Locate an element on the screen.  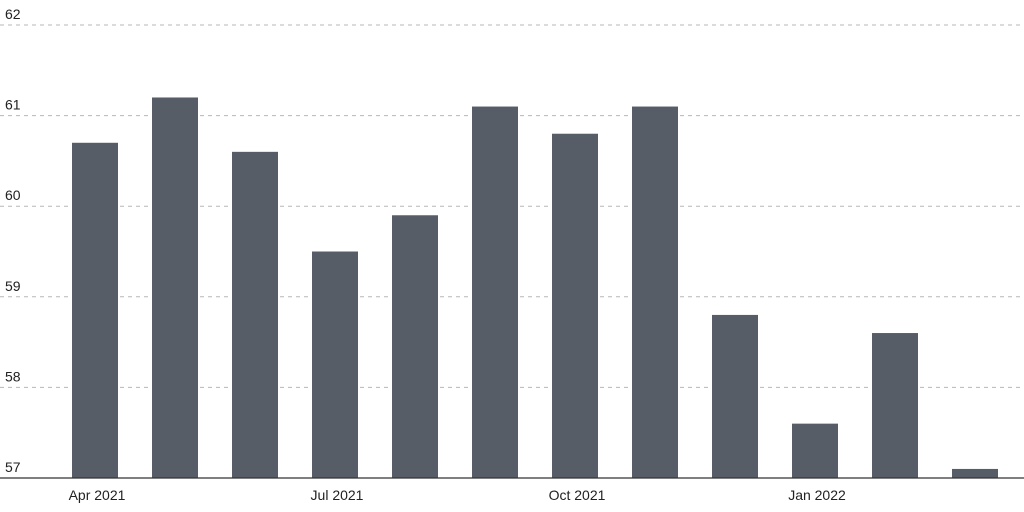
bar-feb-2022 is located at coordinates (895, 405).